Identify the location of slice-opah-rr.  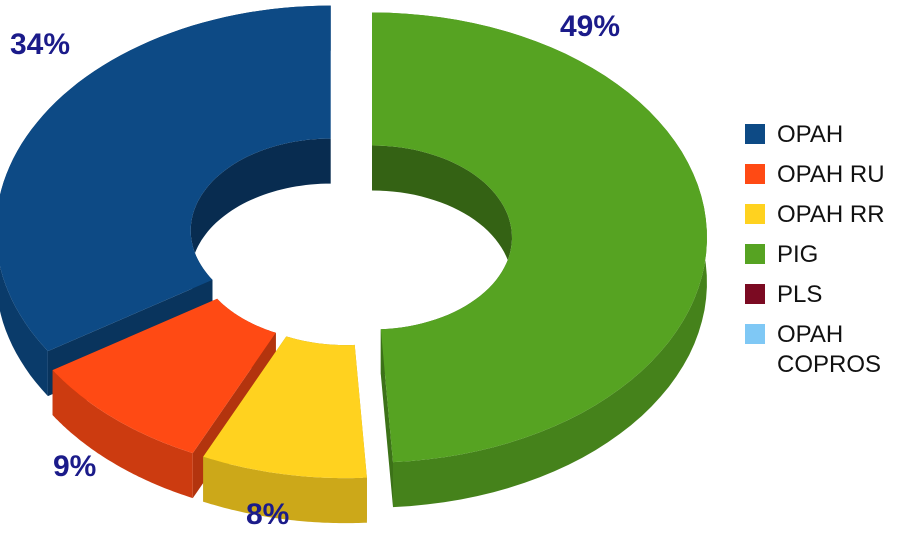
(285, 430).